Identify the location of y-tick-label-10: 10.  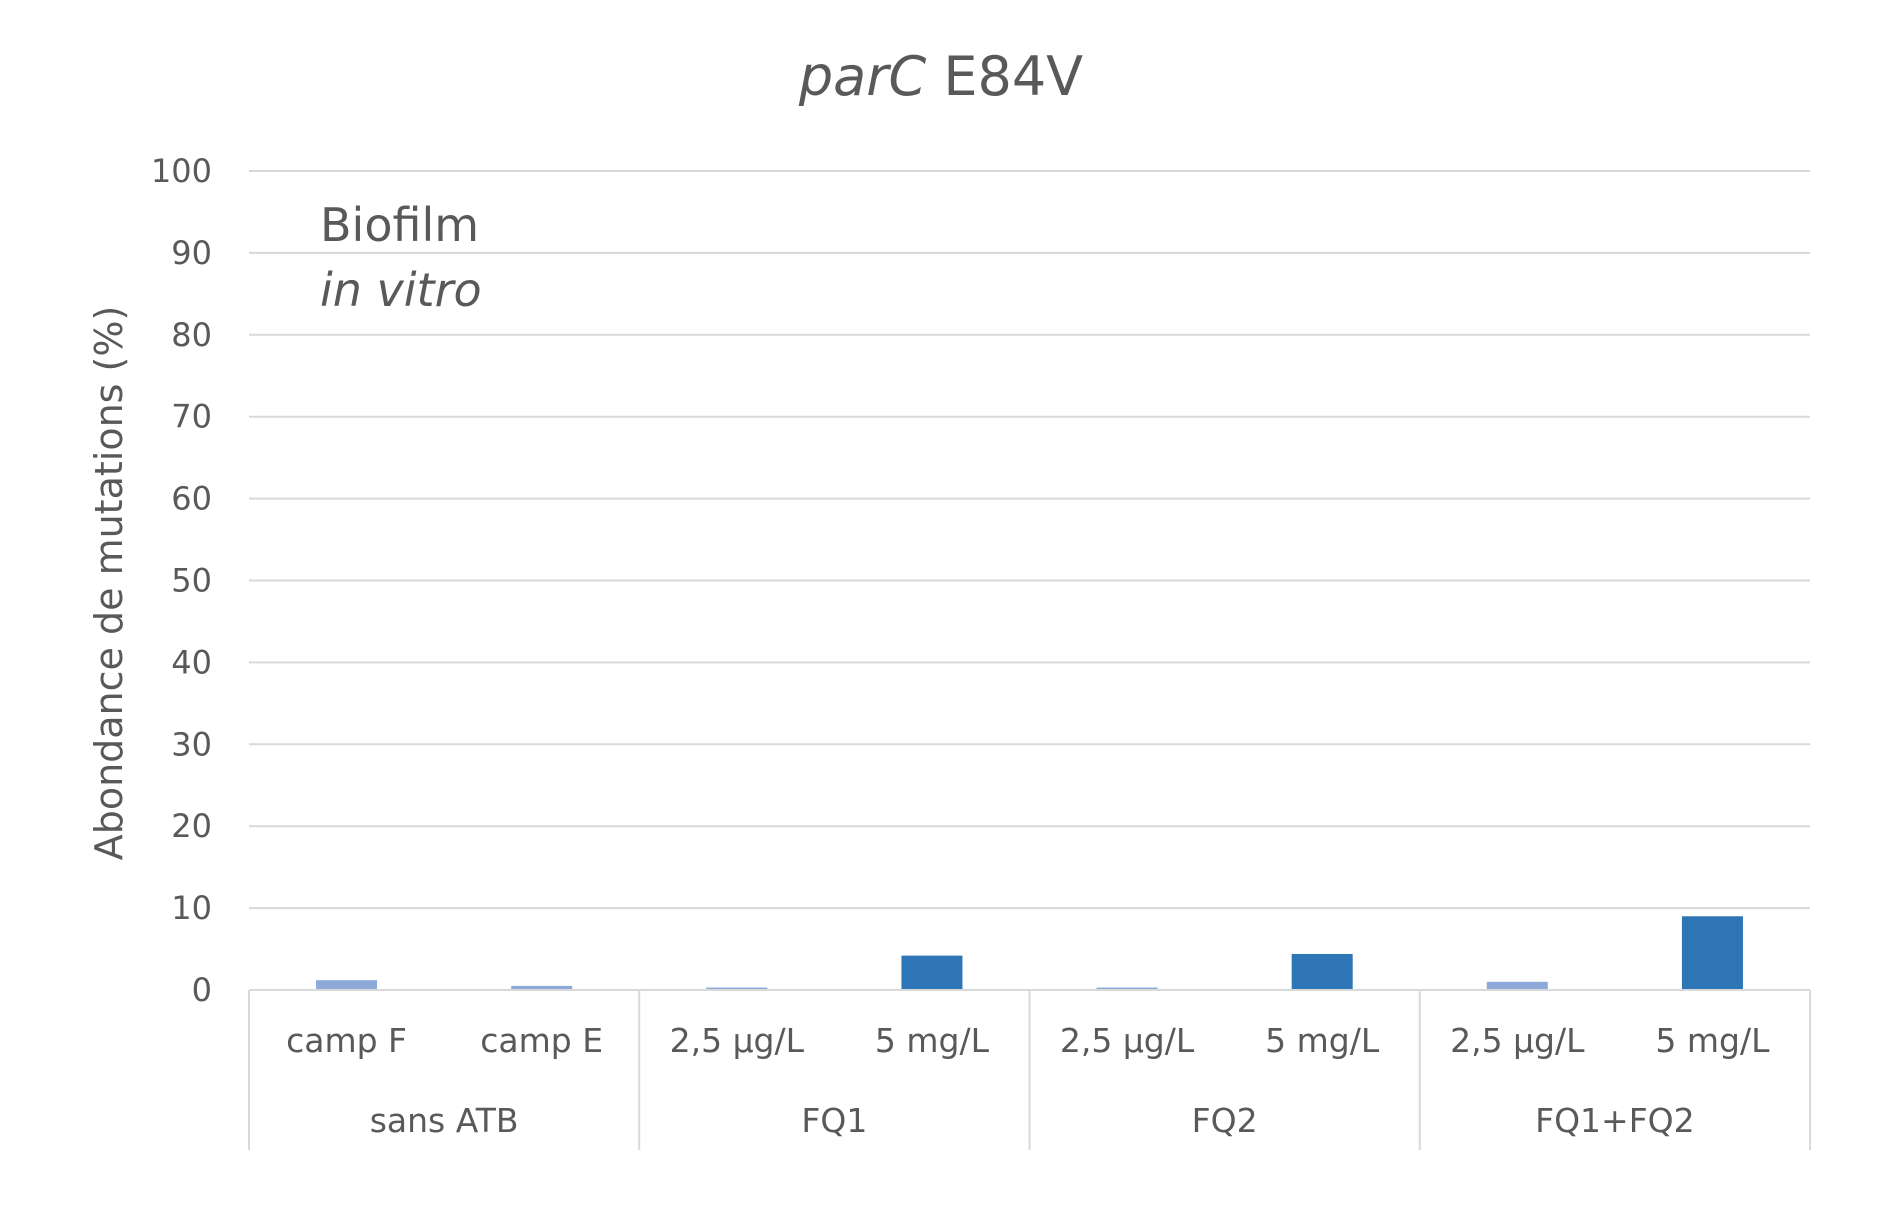
(191, 908).